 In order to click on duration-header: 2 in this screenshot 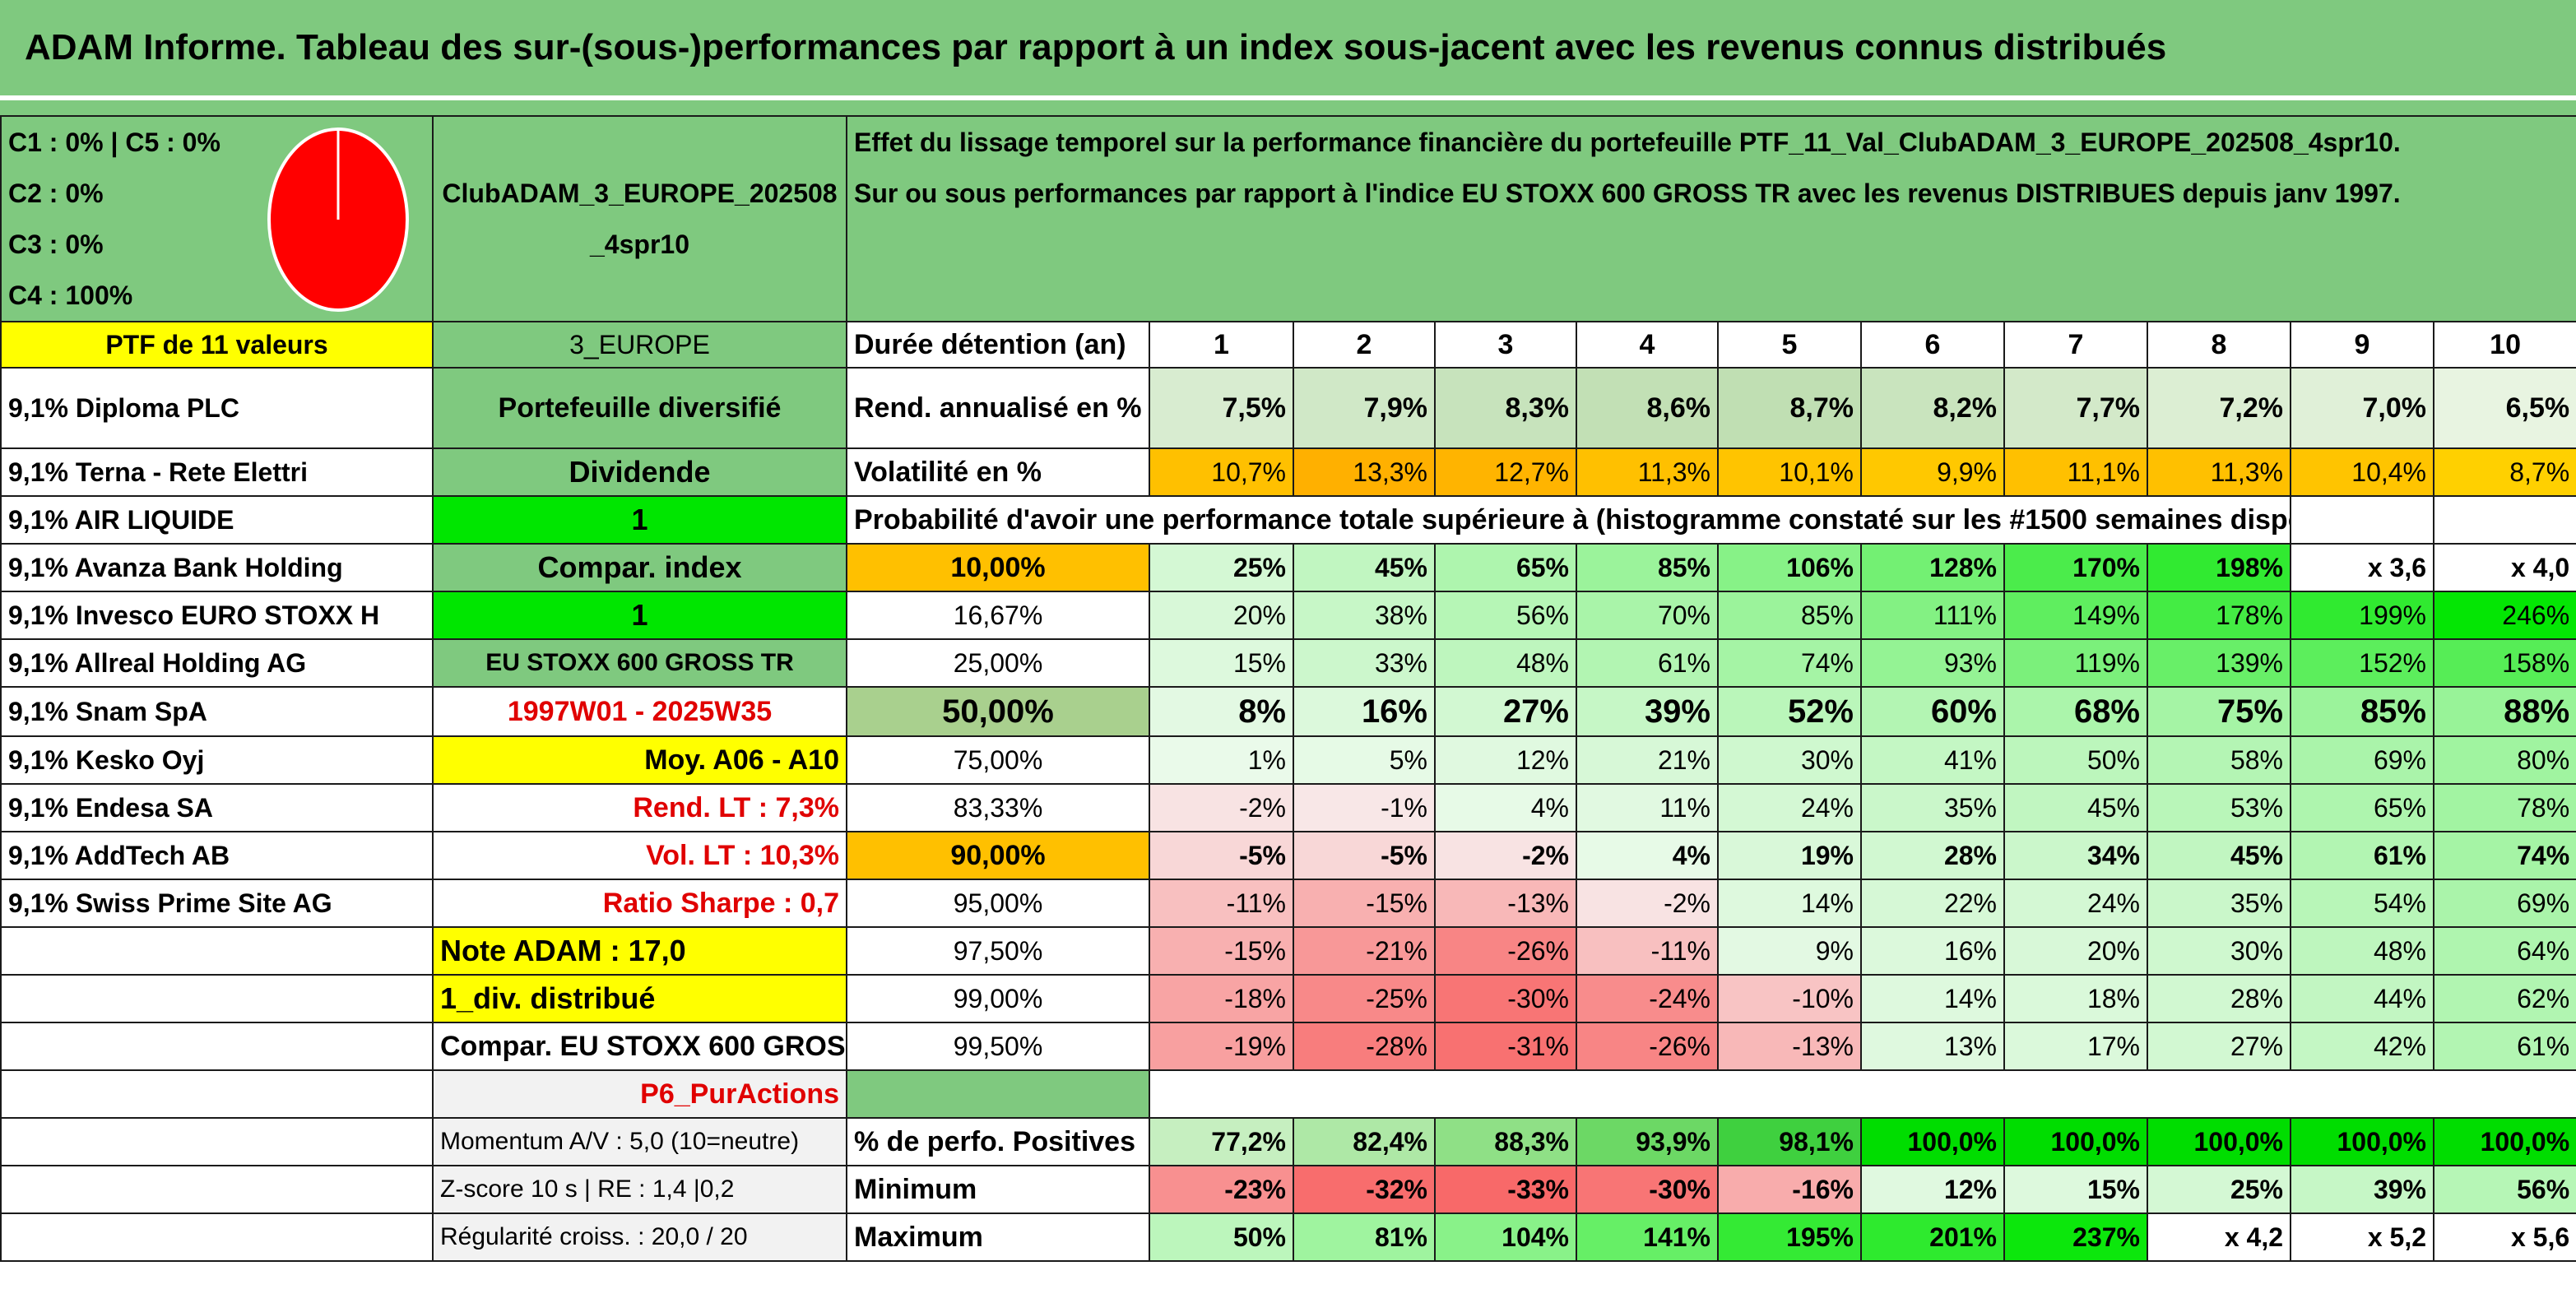, I will do `click(1365, 345)`.